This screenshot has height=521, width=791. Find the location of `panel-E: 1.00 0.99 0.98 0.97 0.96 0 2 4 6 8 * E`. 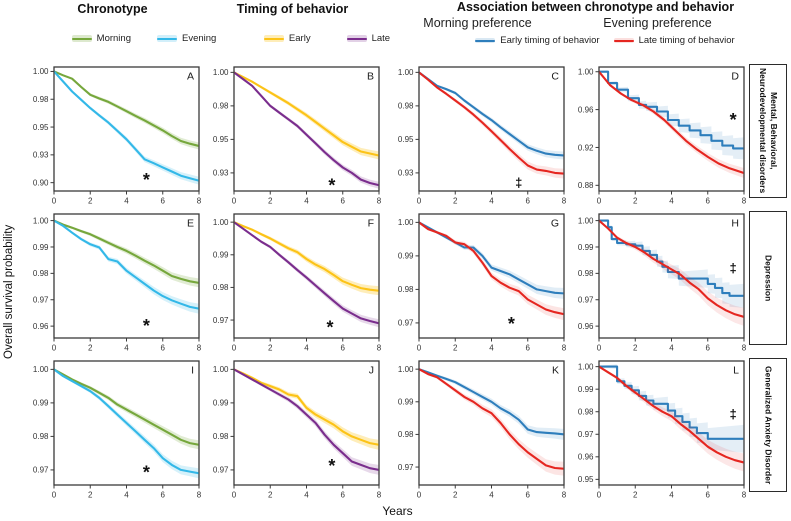

panel-E: 1.00 0.99 0.98 0.97 0.96 0 2 4 6 8 * E is located at coordinates (112, 284).